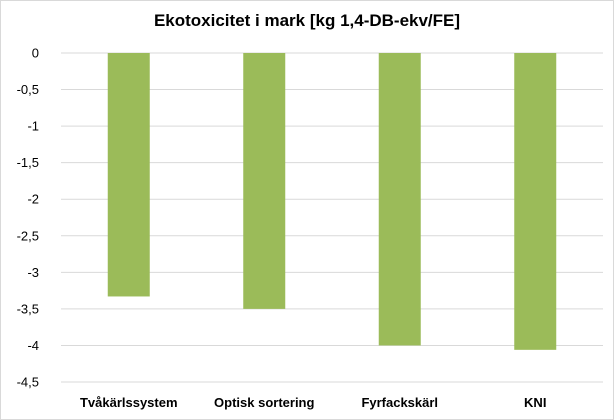 Image resolution: width=614 pixels, height=420 pixels. I want to click on y-tick-label: -1, so click(33, 126).